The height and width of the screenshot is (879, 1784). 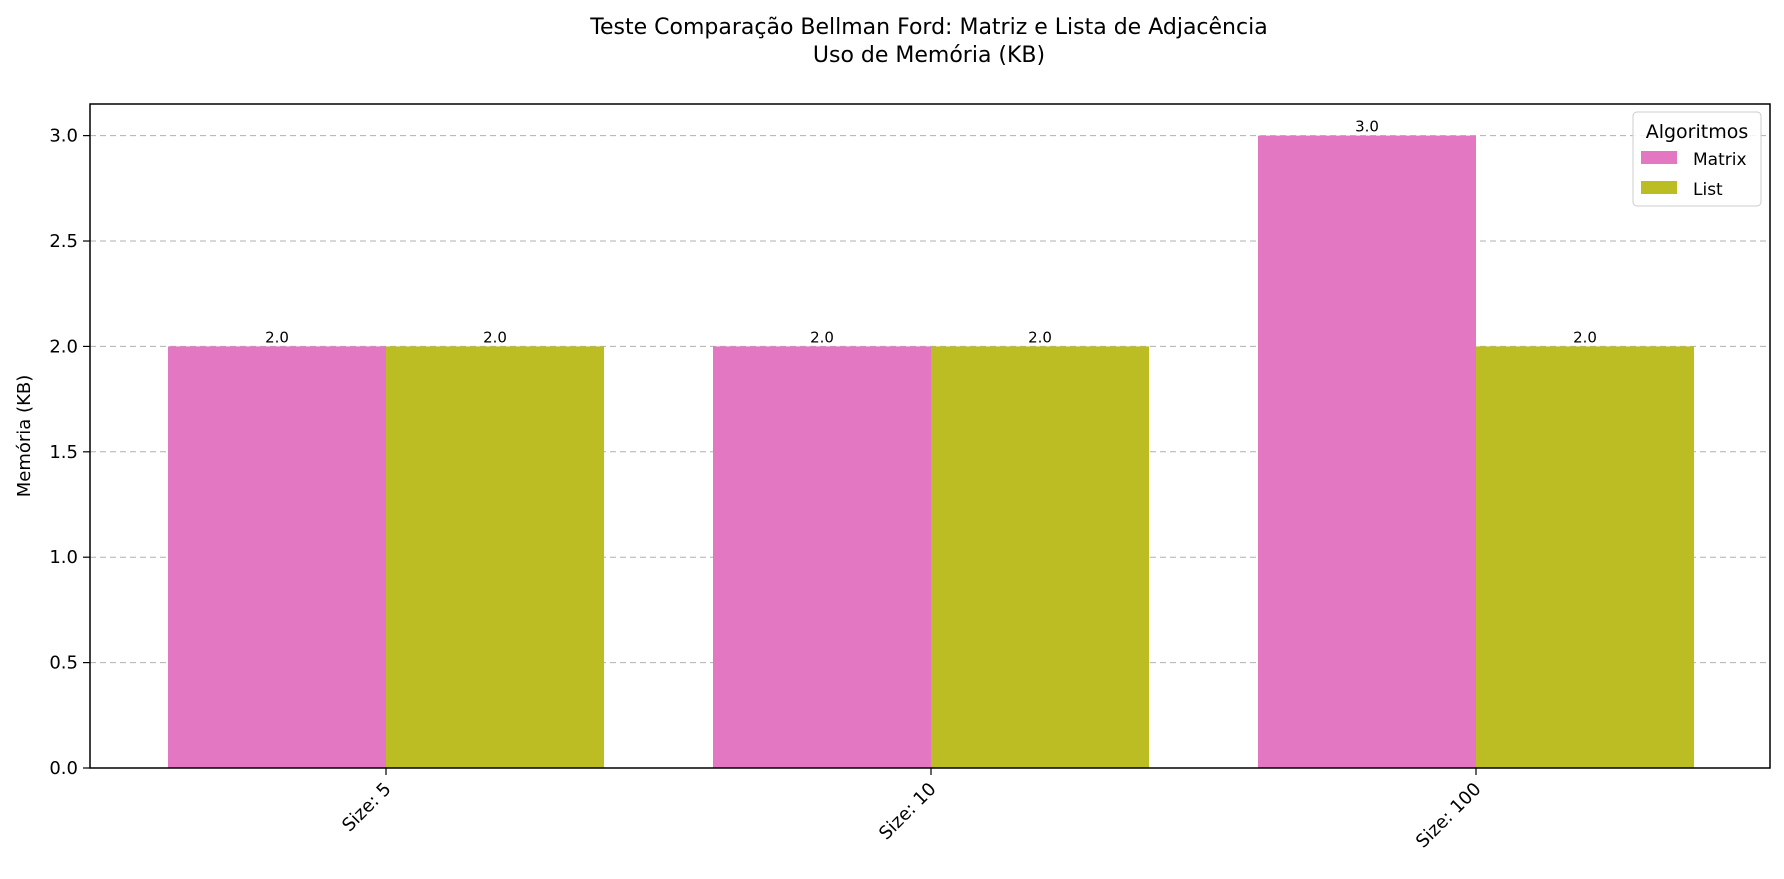 I want to click on y-tick-label: 3.0, so click(x=63, y=136).